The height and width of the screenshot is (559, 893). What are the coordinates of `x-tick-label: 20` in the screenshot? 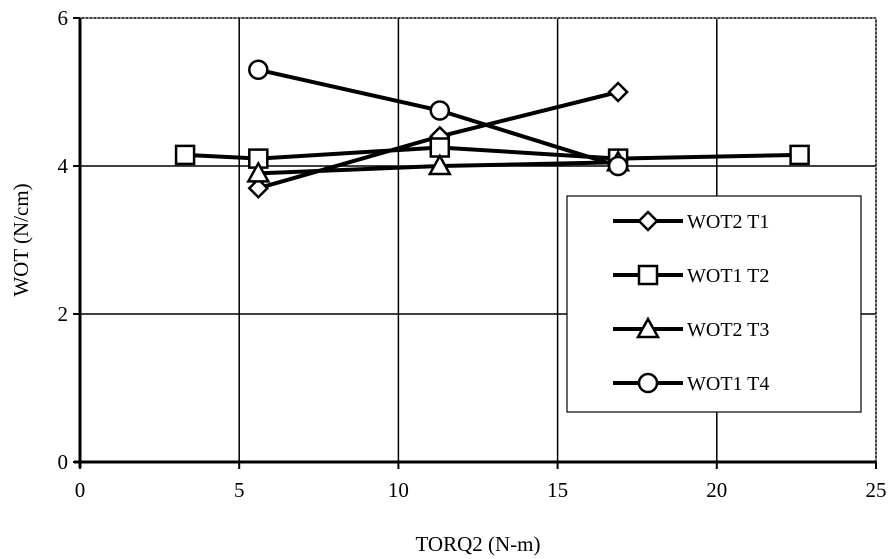 It's located at (716, 490).